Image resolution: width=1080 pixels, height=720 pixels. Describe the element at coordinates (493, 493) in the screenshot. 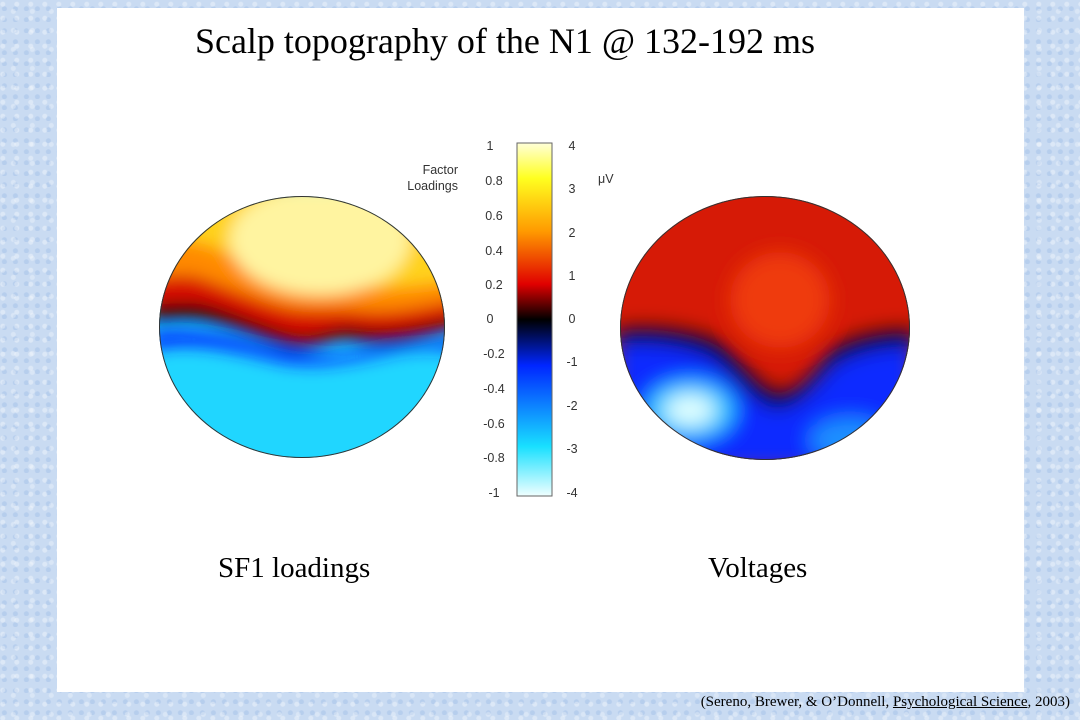

I see `left-tick: -1` at that location.